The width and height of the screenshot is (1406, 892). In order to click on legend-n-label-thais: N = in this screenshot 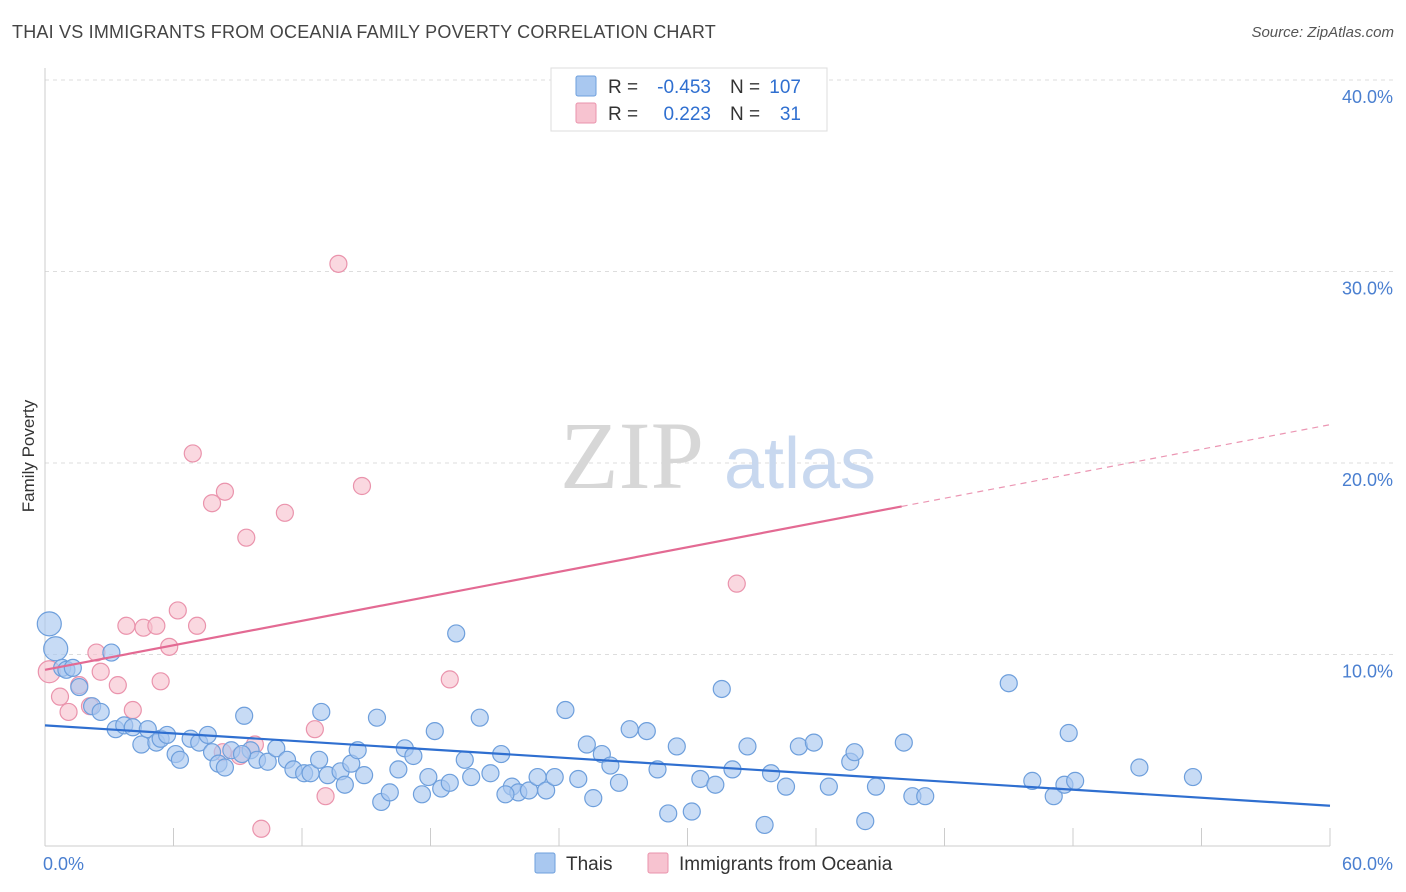, I will do `click(745, 87)`.